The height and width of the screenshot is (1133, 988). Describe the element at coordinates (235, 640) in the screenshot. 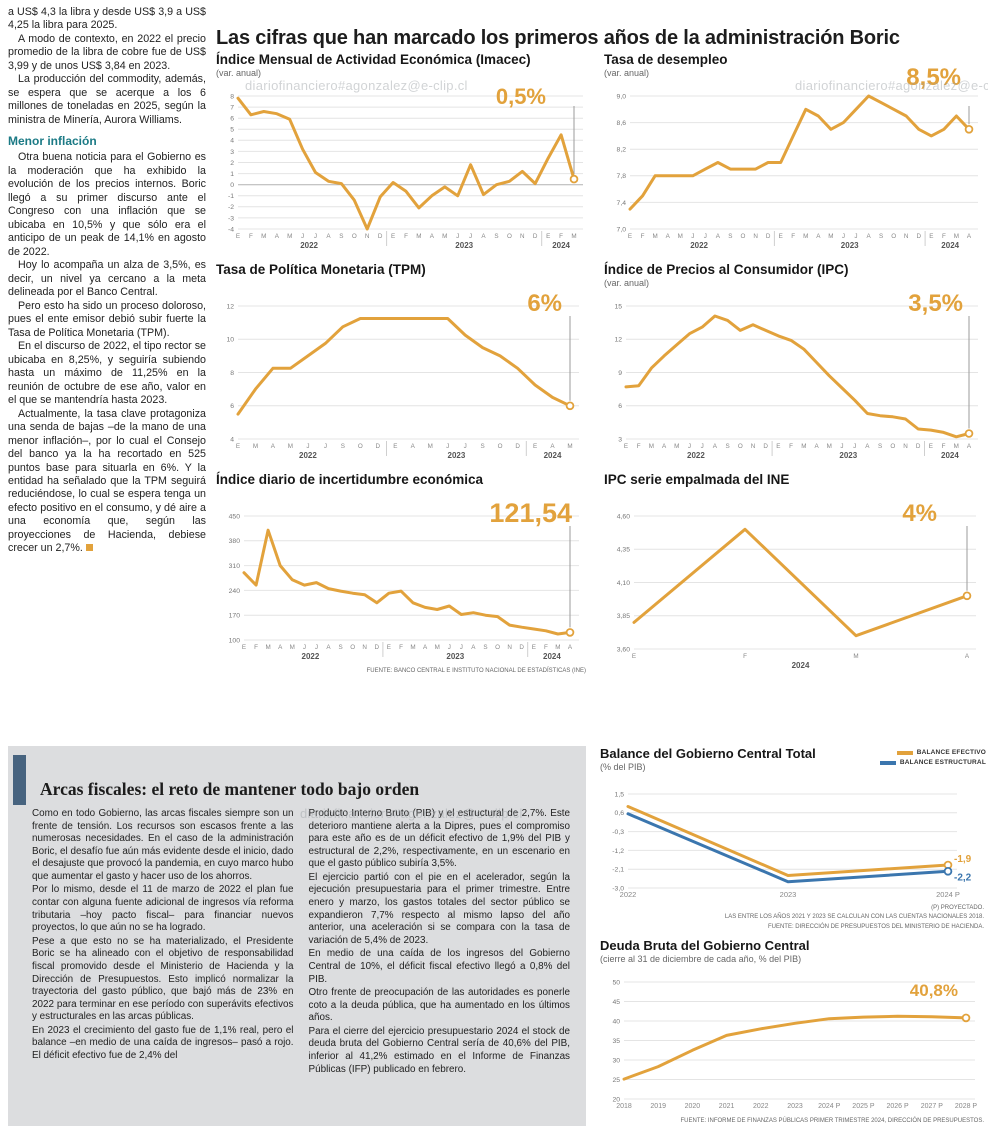

I see `svg-text: 100` at that location.